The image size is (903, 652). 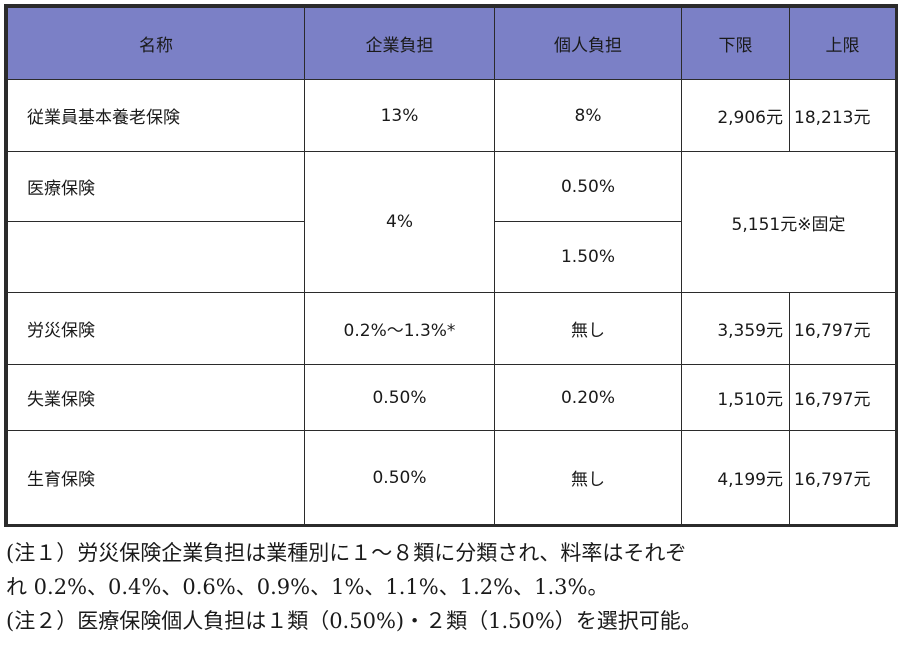 I want to click on cell-employee: 8%, so click(x=588, y=115).